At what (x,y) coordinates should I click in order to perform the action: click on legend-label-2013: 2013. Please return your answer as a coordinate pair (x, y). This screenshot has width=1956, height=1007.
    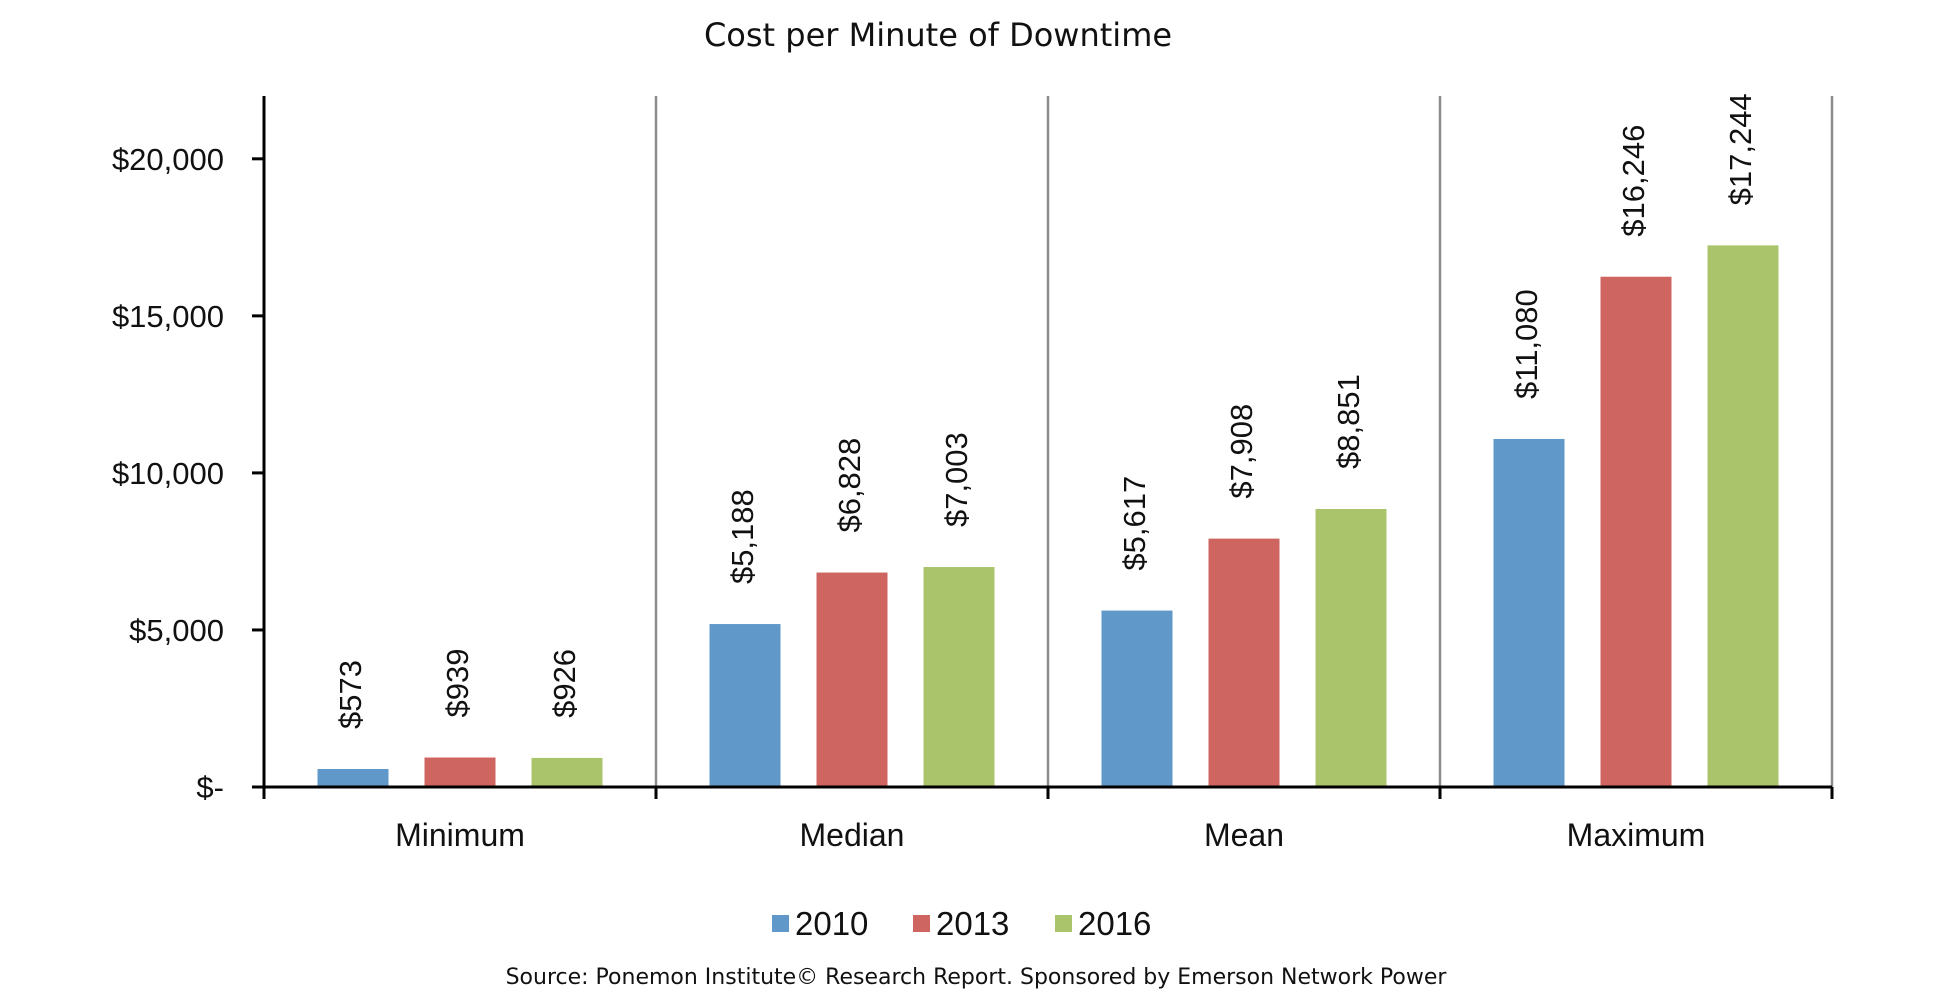
    Looking at the image, I should click on (972, 923).